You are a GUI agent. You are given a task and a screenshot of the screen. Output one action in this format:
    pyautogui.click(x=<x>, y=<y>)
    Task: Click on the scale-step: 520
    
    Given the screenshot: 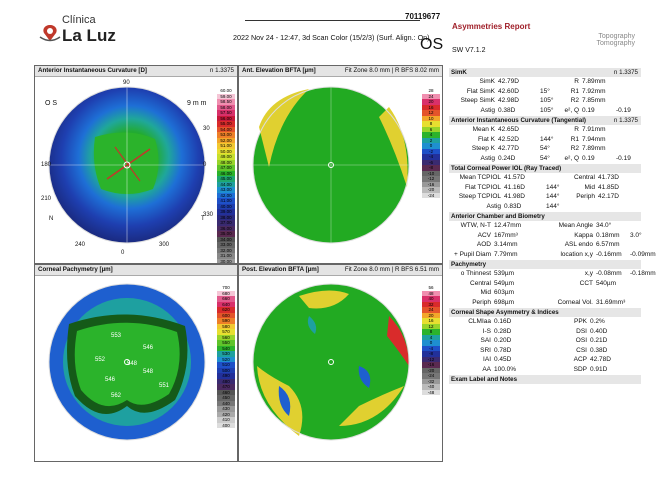 What is the action you would take?
    pyautogui.click(x=226, y=359)
    